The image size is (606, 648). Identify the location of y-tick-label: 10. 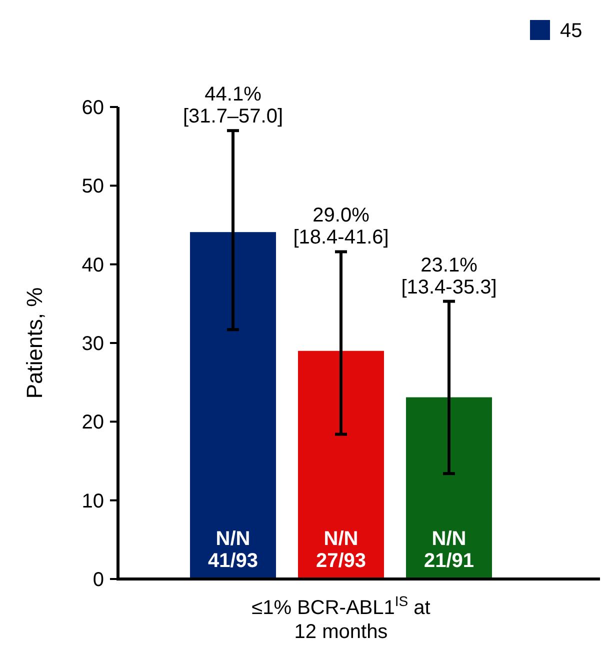
(93, 501).